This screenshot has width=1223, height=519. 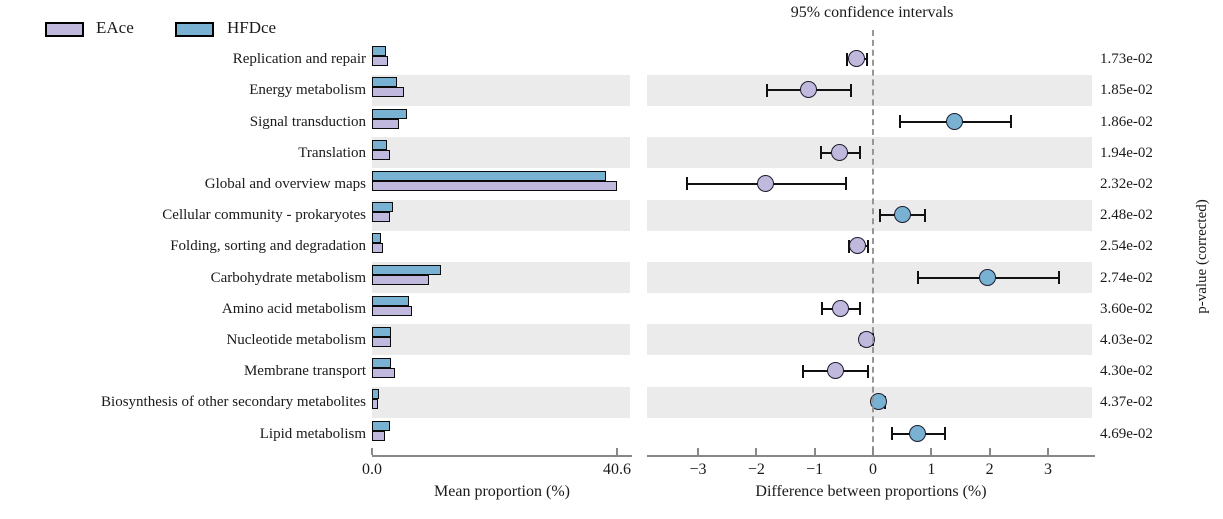 What do you see at coordinates (1126, 59) in the screenshot?
I see `p-value: 1.73e-02` at bounding box center [1126, 59].